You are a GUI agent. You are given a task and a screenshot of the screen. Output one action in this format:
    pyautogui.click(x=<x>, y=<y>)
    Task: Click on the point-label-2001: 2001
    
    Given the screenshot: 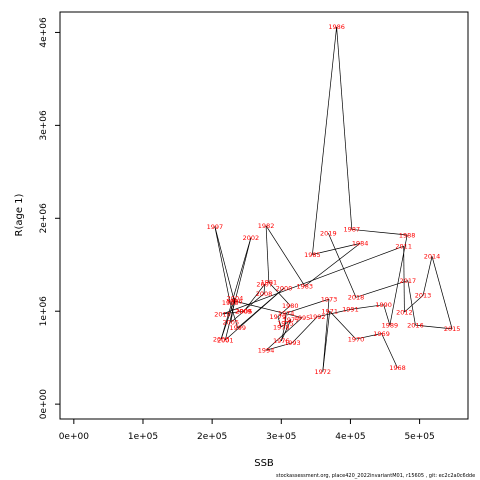 What is the action you would take?
    pyautogui.click(x=225, y=340)
    